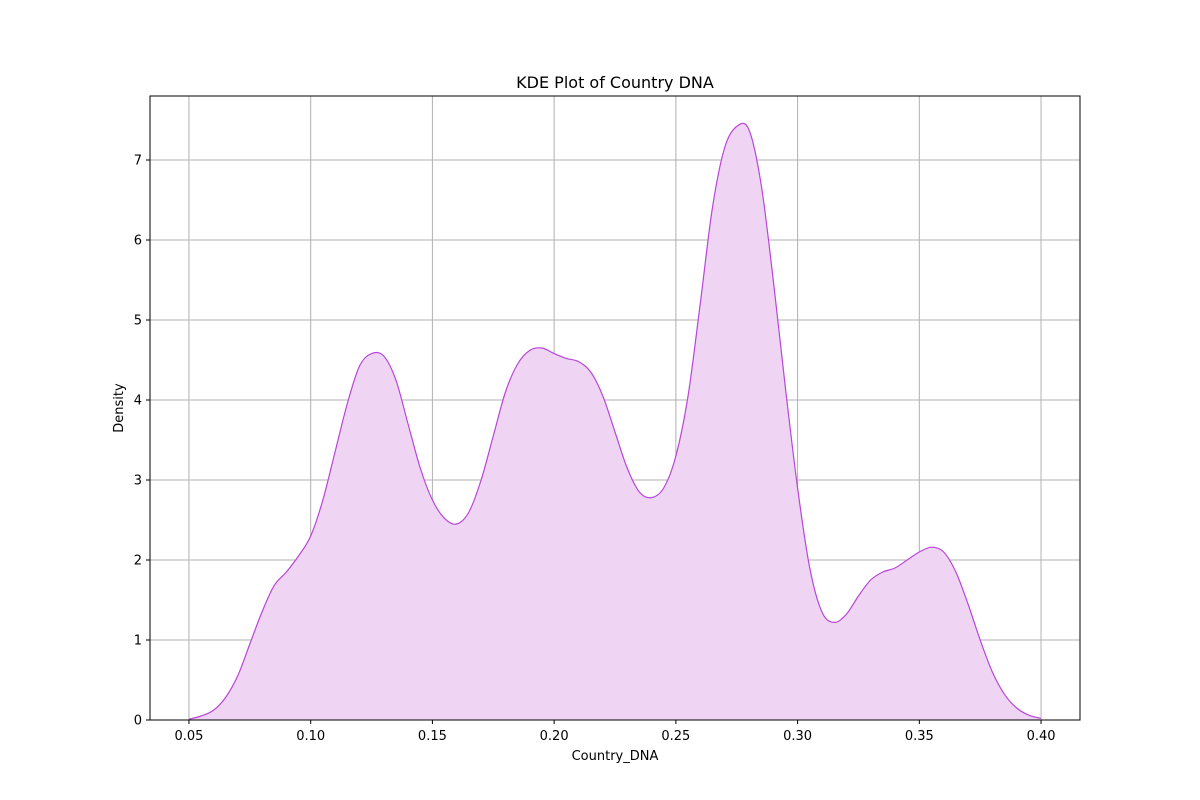 Image resolution: width=1200 pixels, height=800 pixels. I want to click on x-tick-label: 0.25, so click(675, 736).